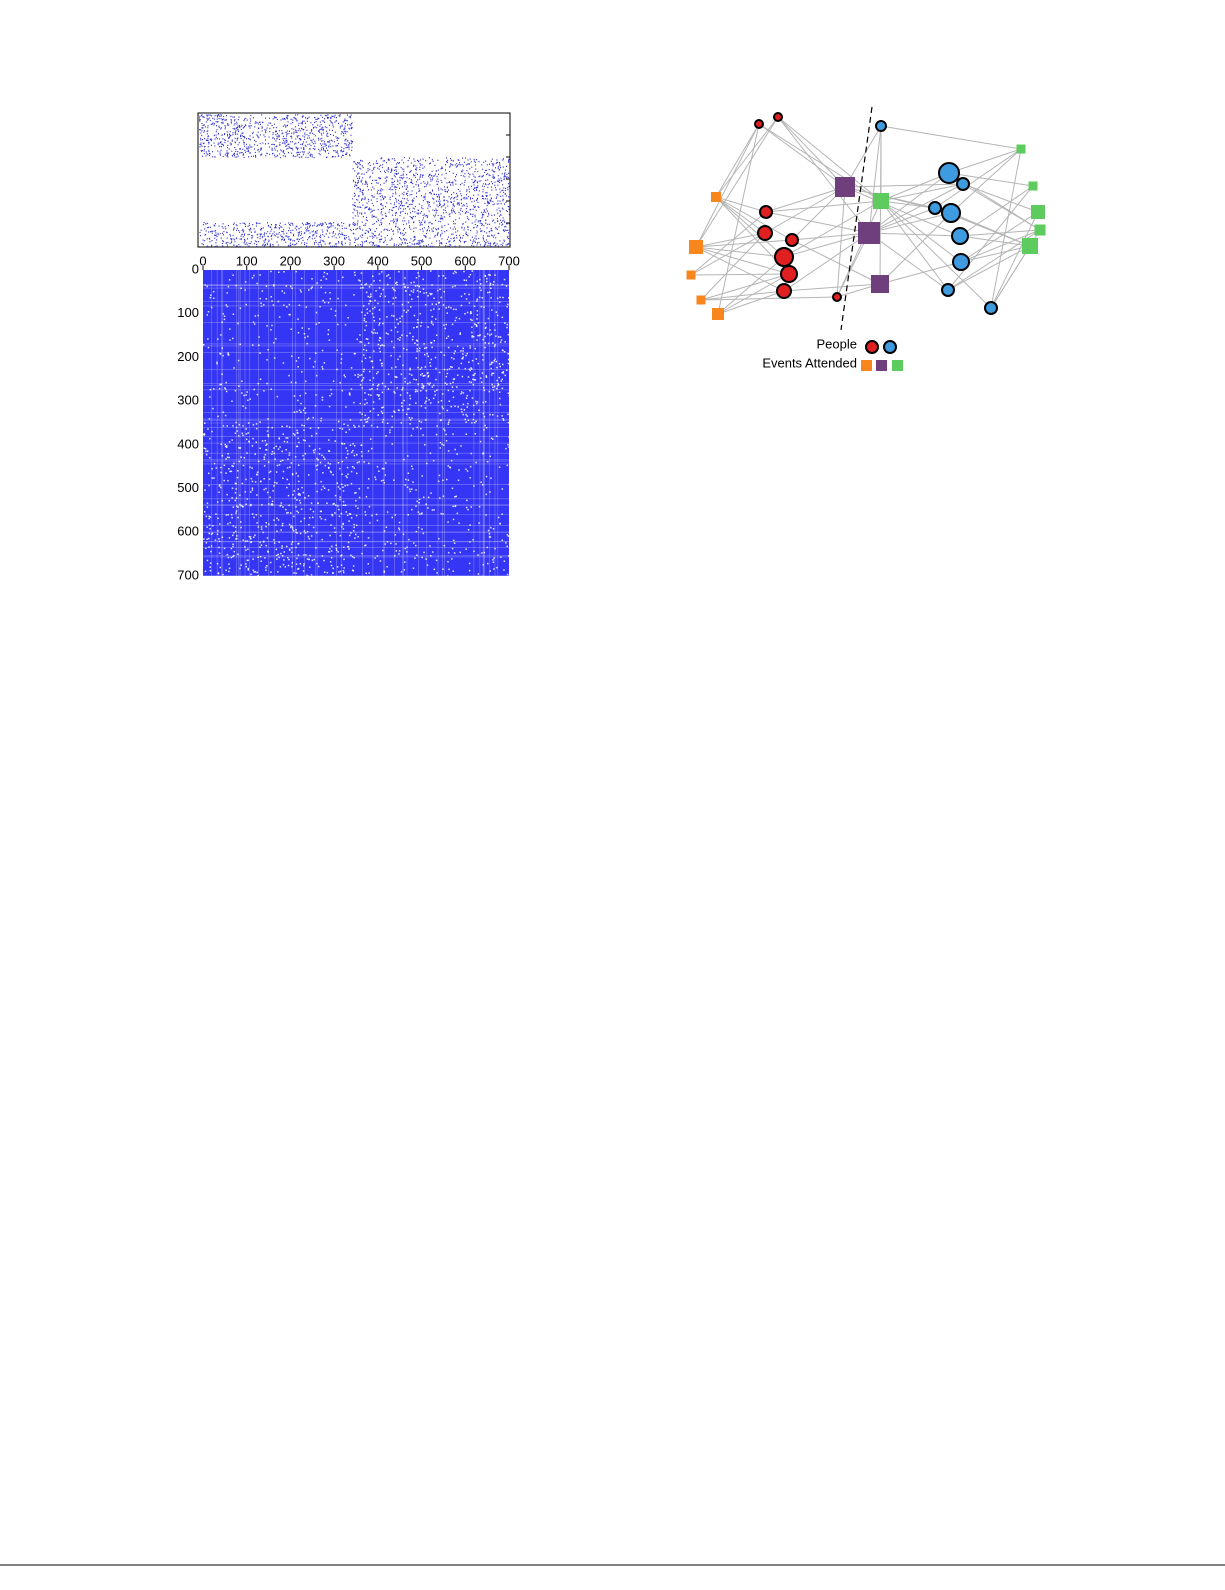  What do you see at coordinates (951, 213) in the screenshot?
I see `person-node` at bounding box center [951, 213].